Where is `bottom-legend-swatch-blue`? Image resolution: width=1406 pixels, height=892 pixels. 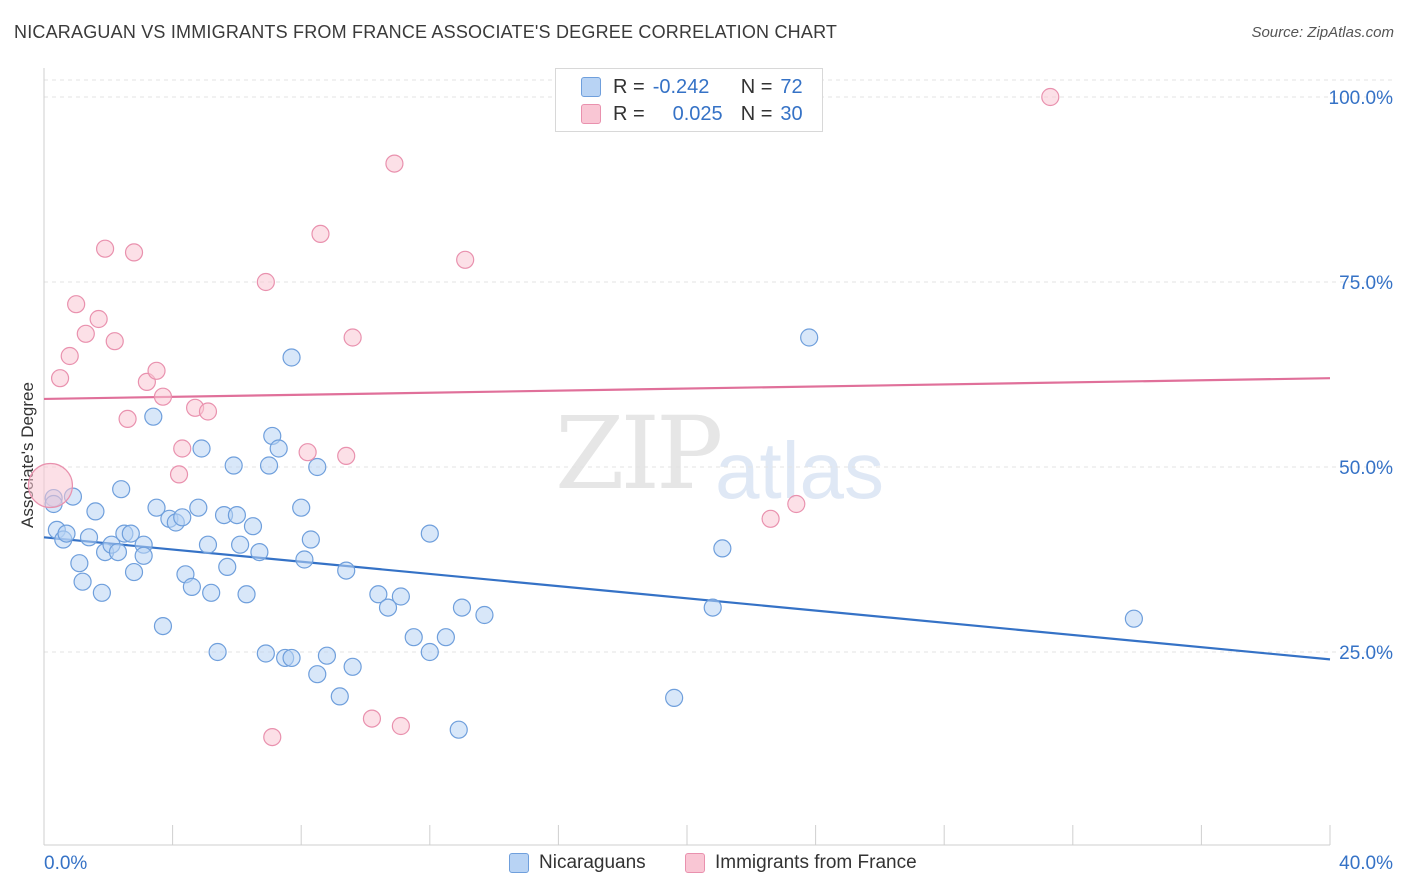 bottom-legend-swatch-blue is located at coordinates (519, 863).